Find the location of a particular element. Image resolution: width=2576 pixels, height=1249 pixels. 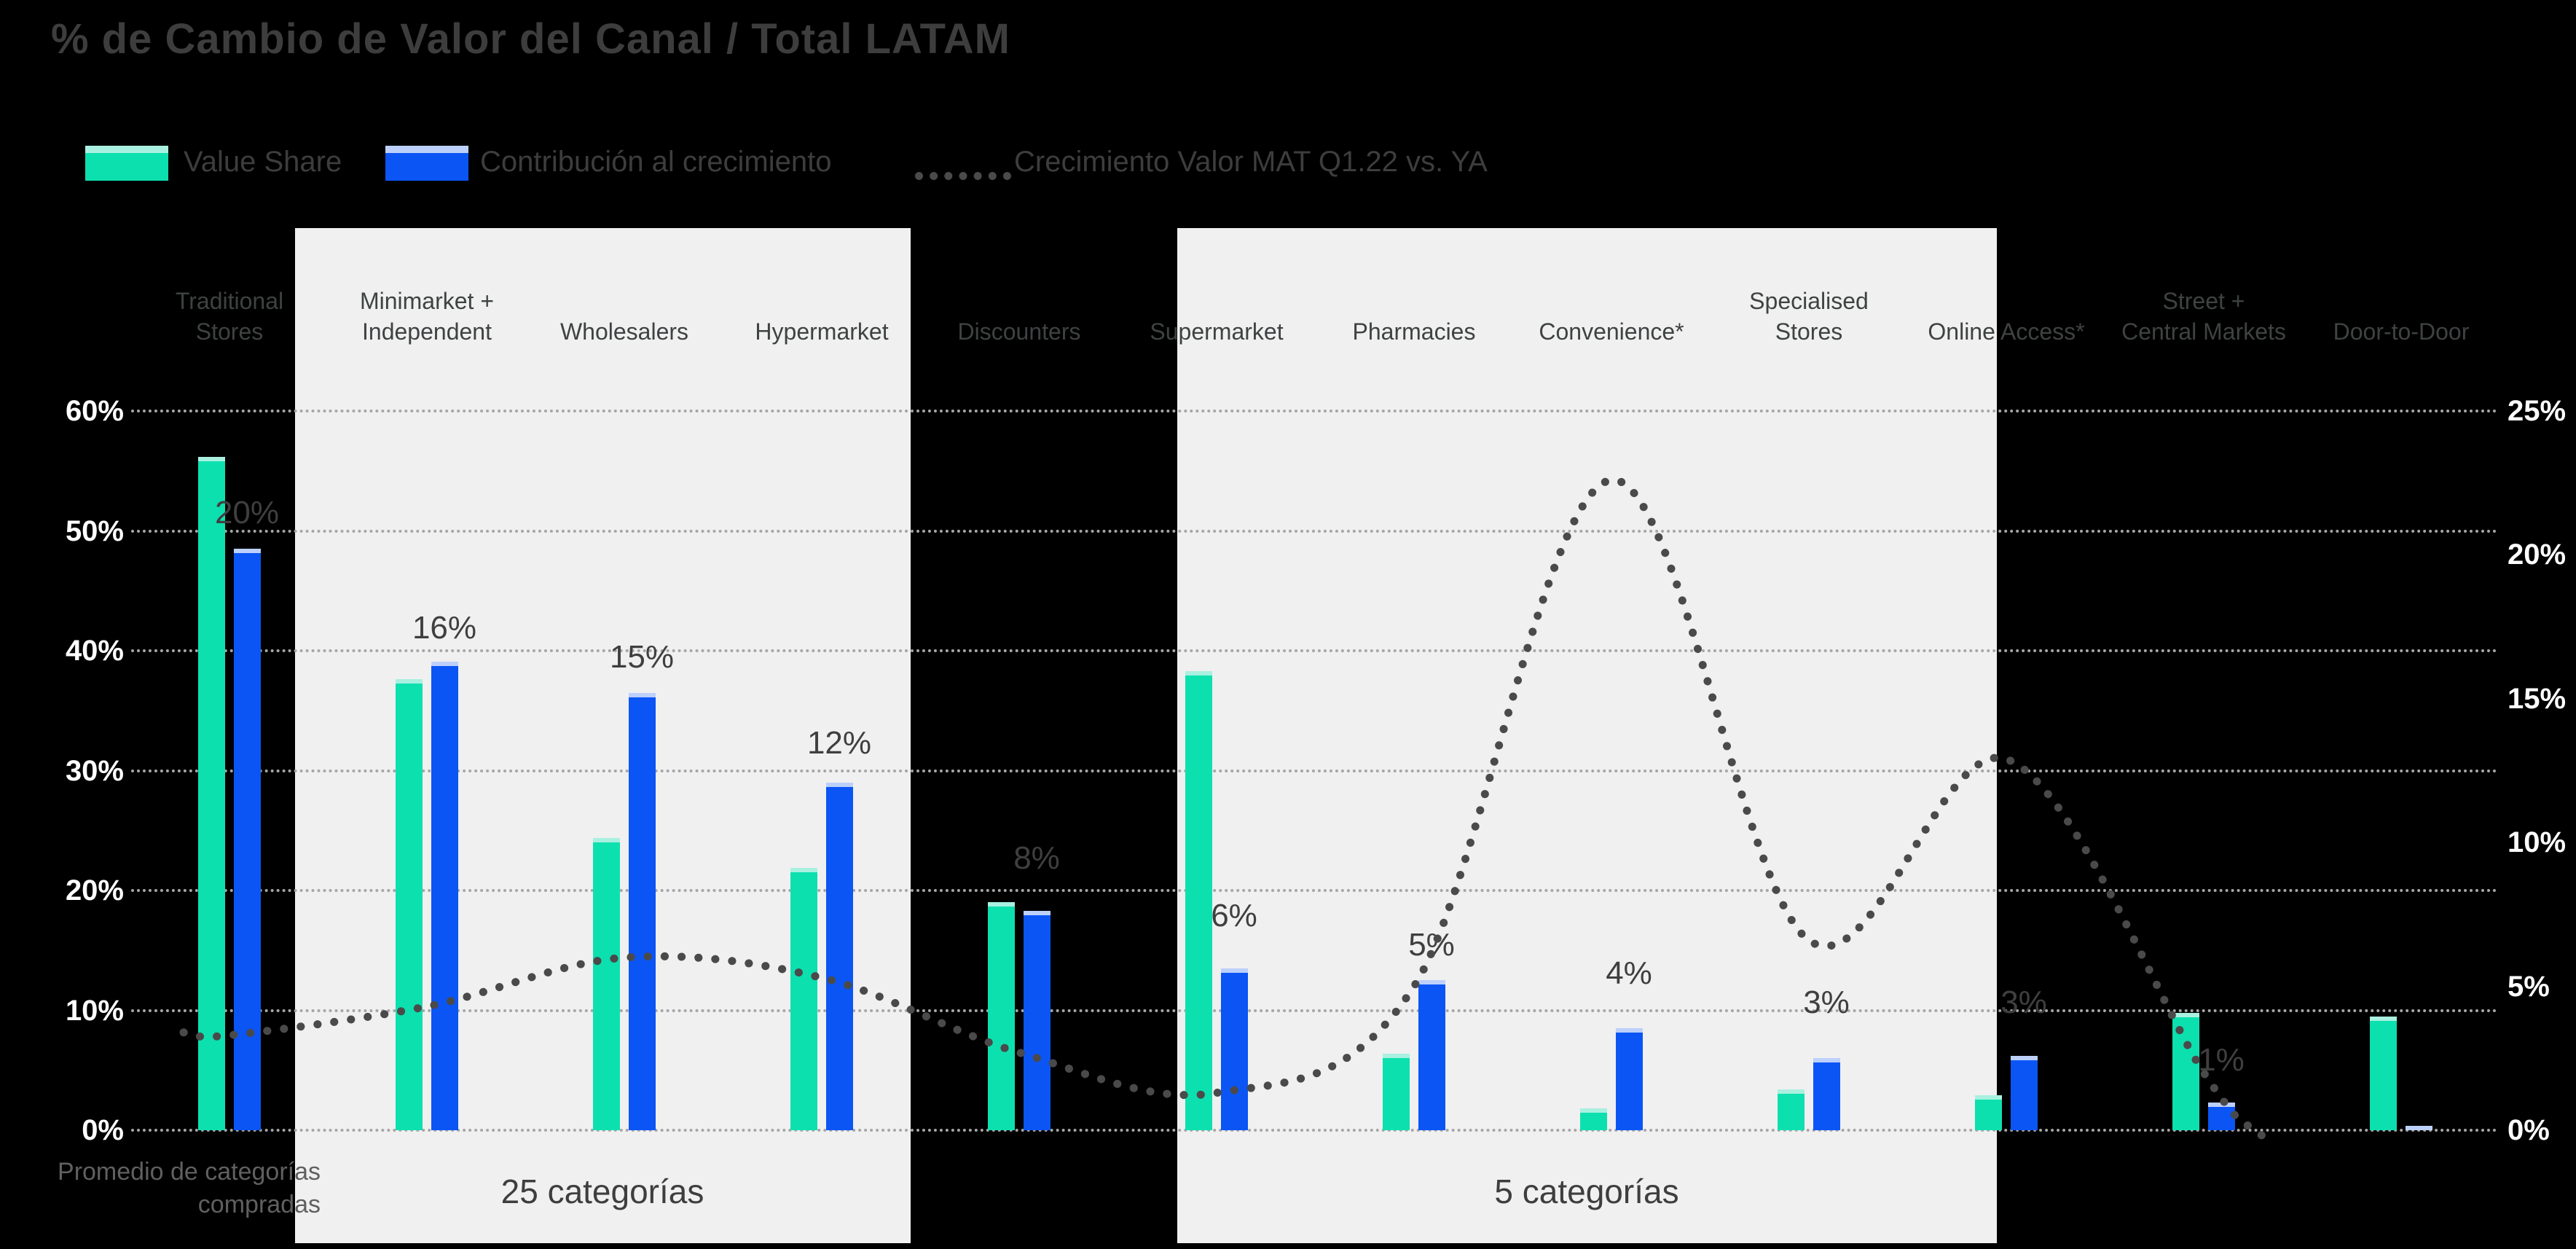

category-label: Convenience* is located at coordinates (1611, 331).